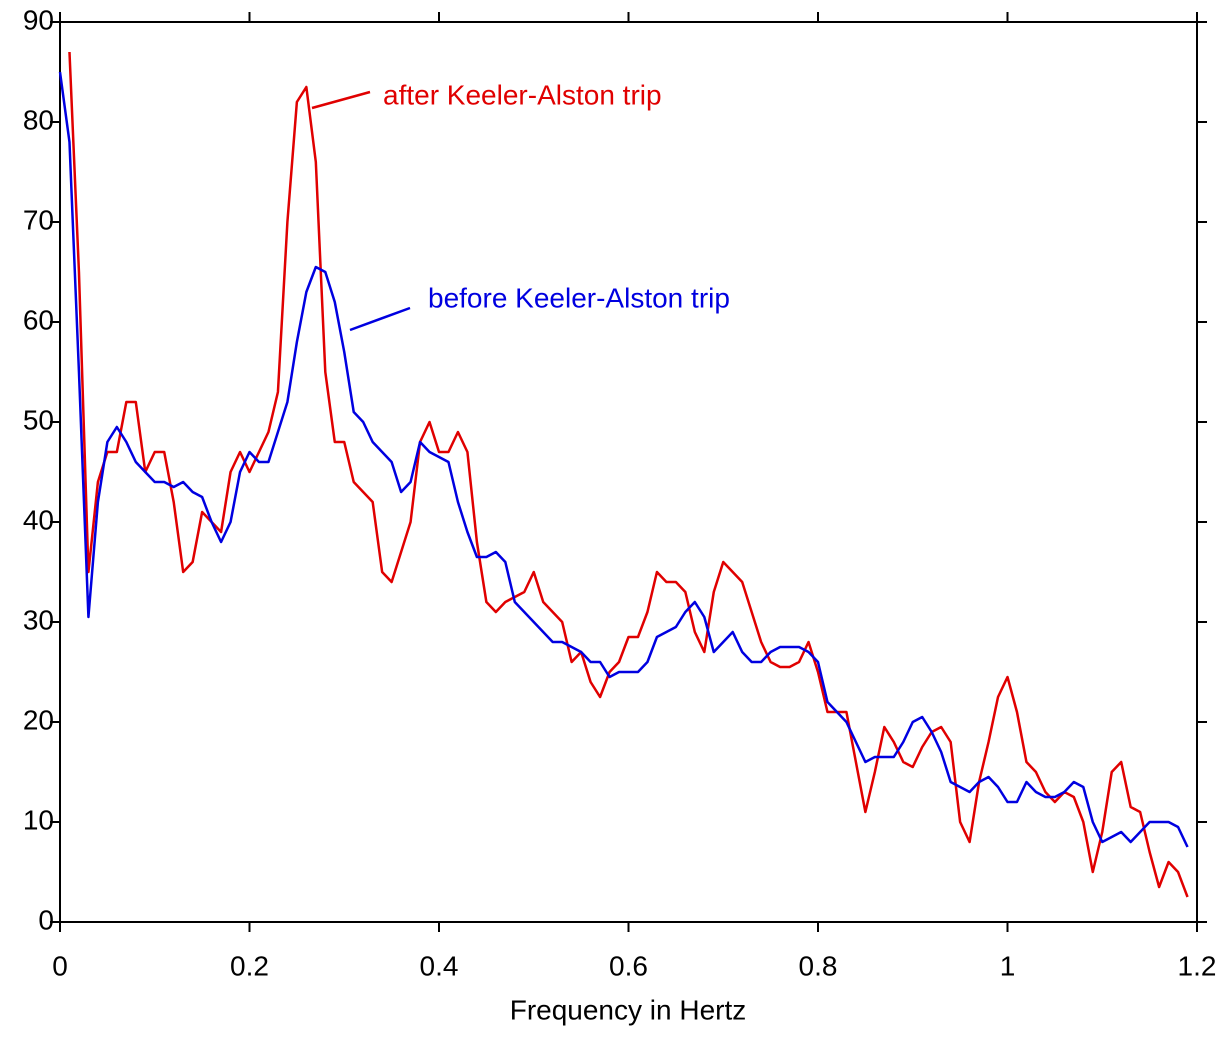 The width and height of the screenshot is (1230, 1040). What do you see at coordinates (38, 219) in the screenshot?
I see `y-tick-label: 70` at bounding box center [38, 219].